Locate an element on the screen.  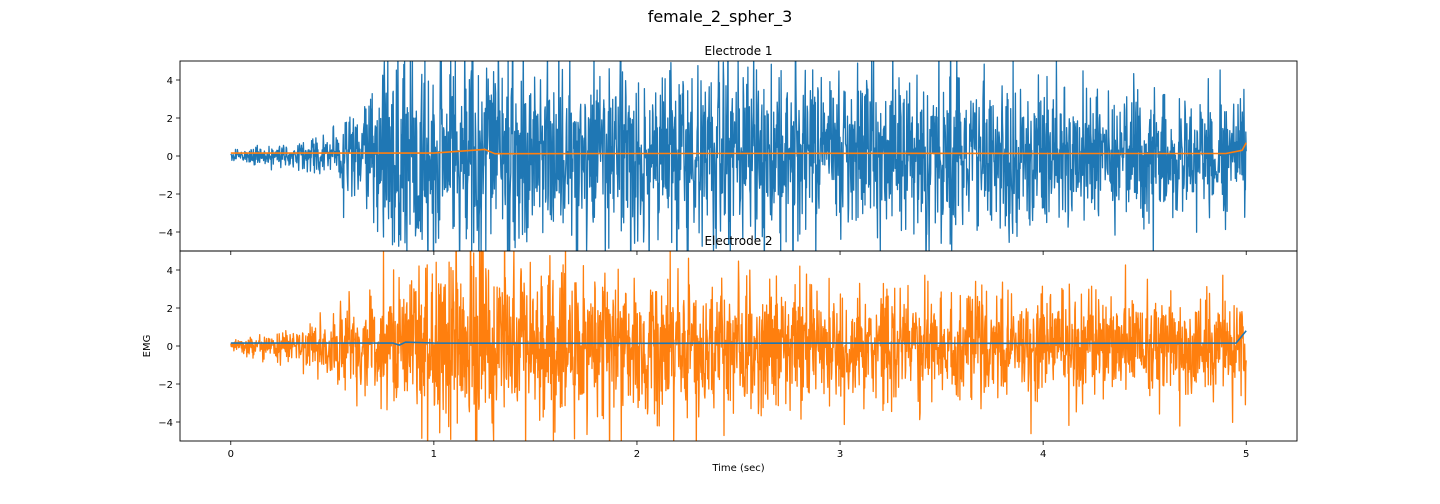
x-tick-label: 0 is located at coordinates (231, 454).